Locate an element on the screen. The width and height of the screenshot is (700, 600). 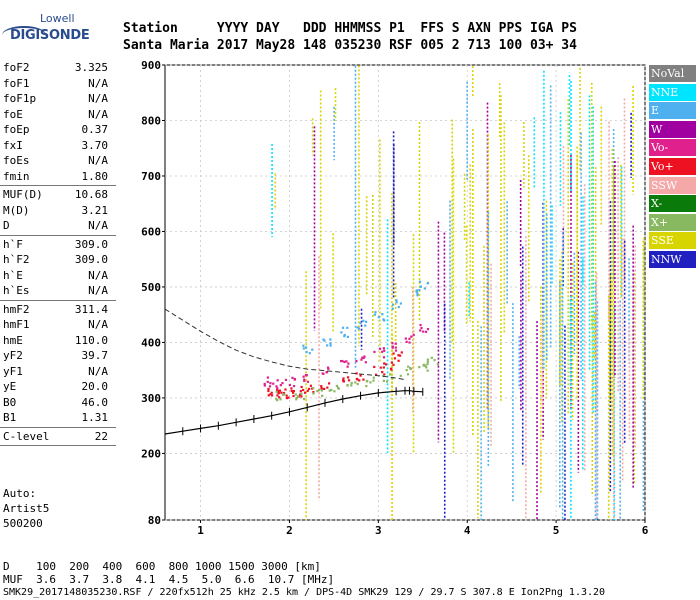
logo-line1: Lowell is located at coordinates (57, 18).